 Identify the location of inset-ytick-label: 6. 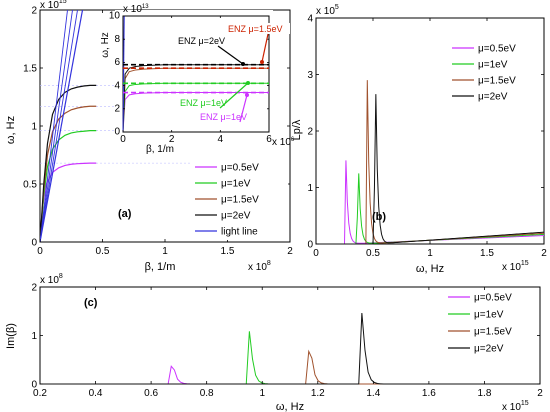
(117, 62).